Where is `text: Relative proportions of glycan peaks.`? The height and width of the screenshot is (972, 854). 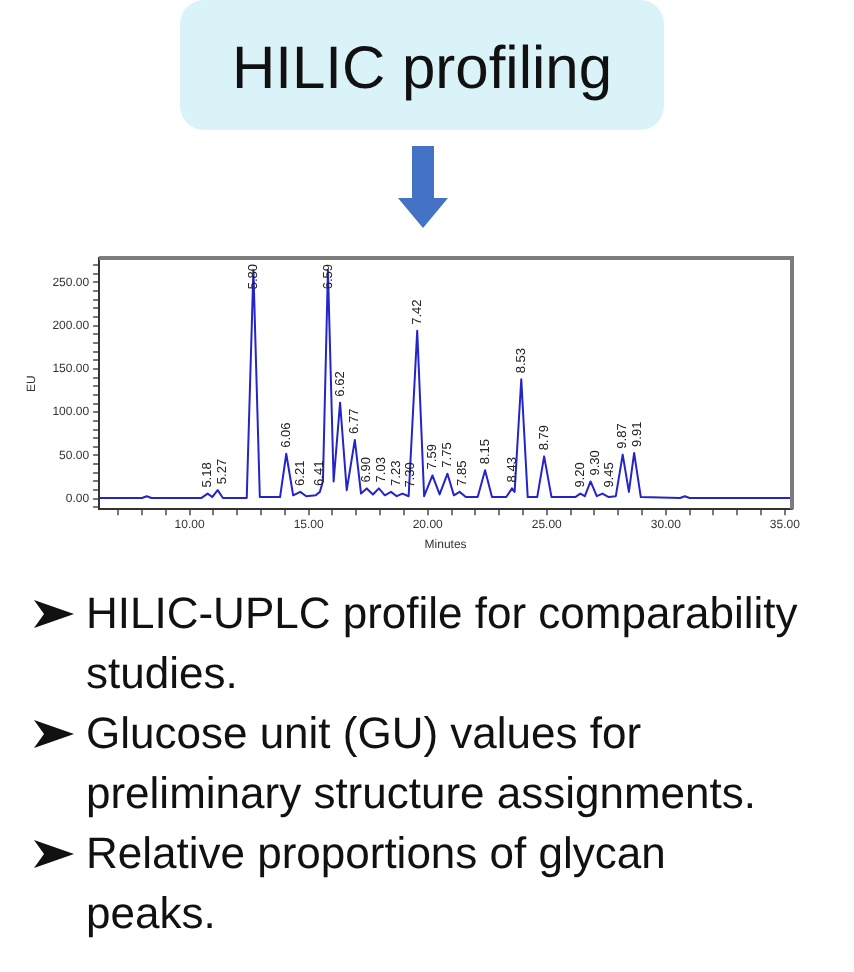
text: Relative proportions of glycan peaks. is located at coordinates (376, 883).